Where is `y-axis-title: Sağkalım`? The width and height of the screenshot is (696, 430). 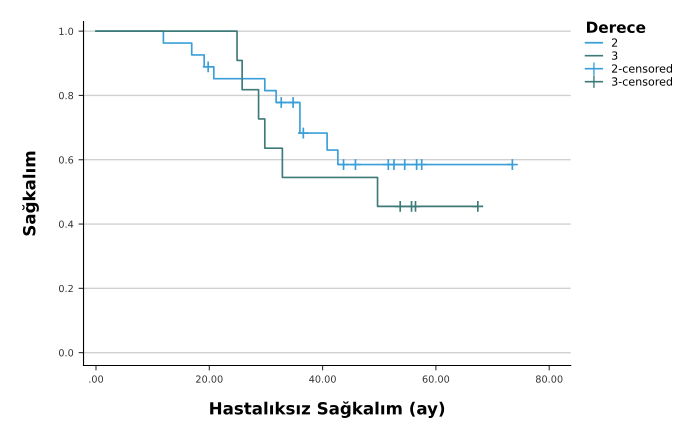
y-axis-title: Sağkalım is located at coordinates (30, 194).